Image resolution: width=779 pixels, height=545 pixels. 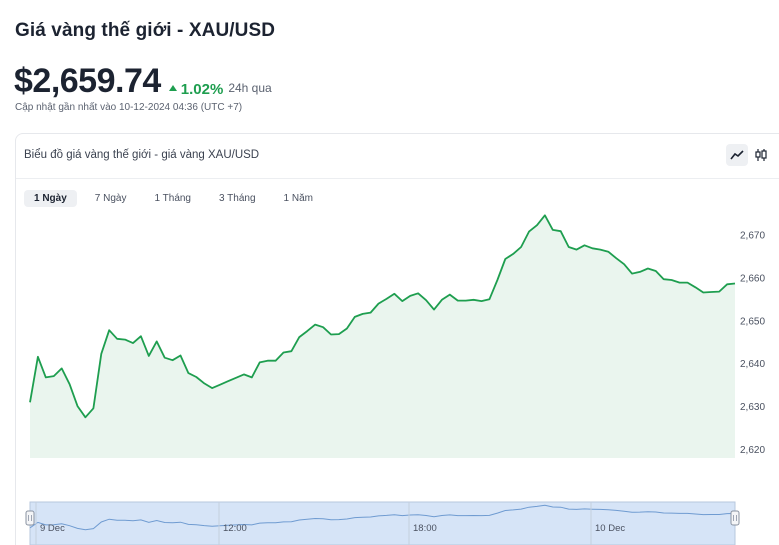 I want to click on line-chart-button, so click(x=737, y=155).